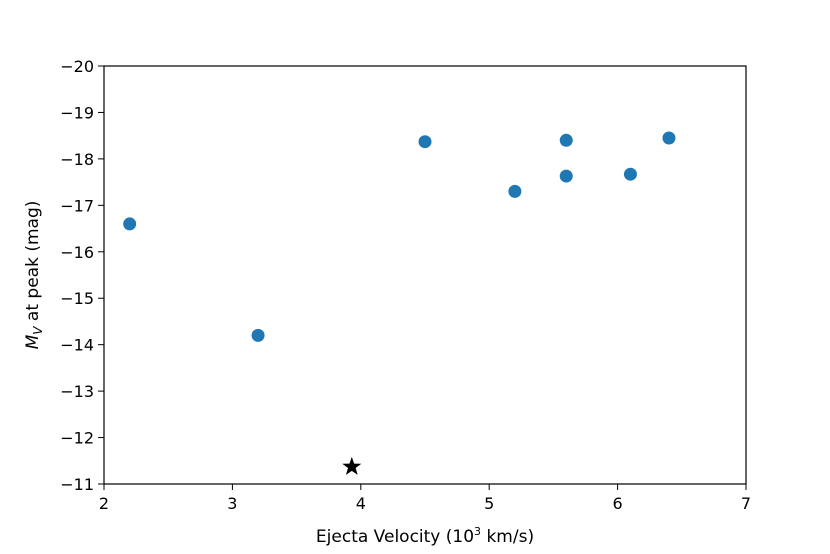  I want to click on x-axis-label-suffix: km/s), so click(507, 537).